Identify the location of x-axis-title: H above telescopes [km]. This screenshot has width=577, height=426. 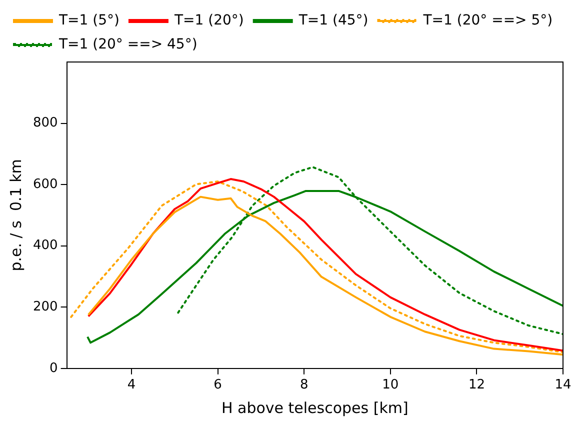
(314, 407).